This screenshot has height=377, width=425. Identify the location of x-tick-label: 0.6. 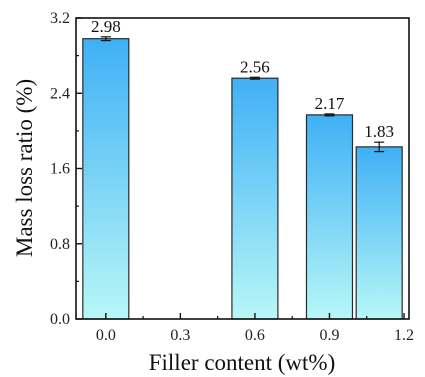
(255, 335).